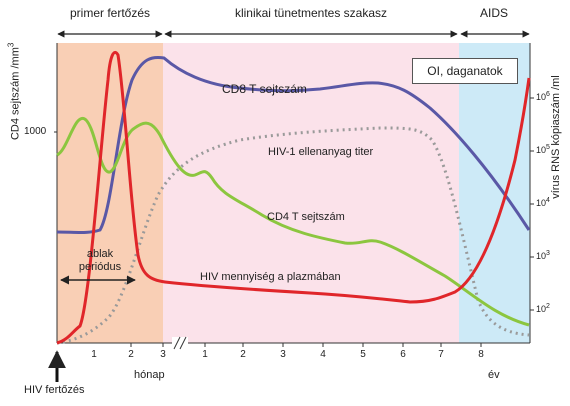  What do you see at coordinates (264, 89) in the screenshot?
I see `cd8-label: CD8 T sejtszám` at bounding box center [264, 89].